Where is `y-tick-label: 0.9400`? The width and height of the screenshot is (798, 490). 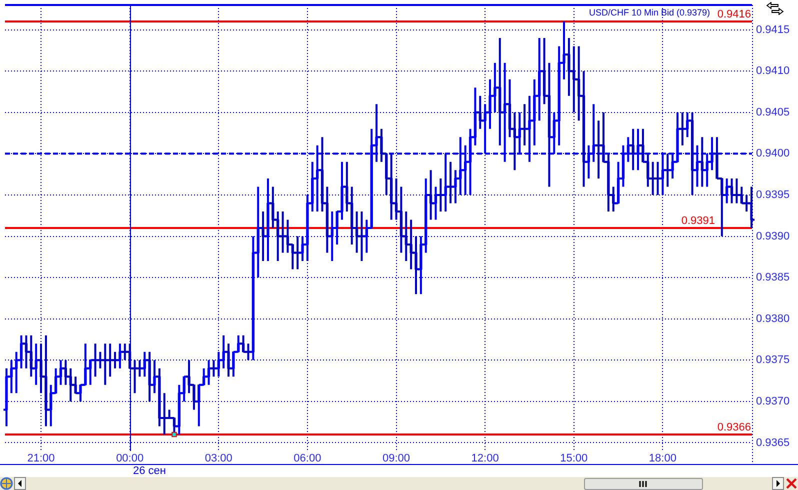 y-tick-label: 0.9400 is located at coordinates (773, 154).